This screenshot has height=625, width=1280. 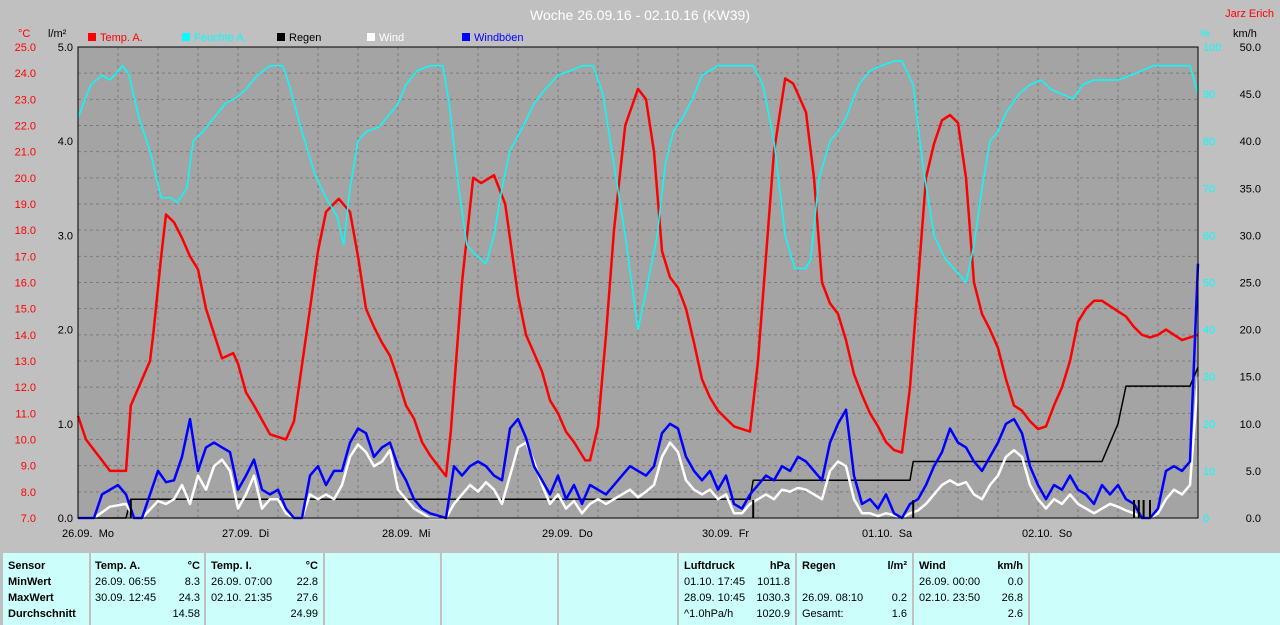 What do you see at coordinates (823, 614) in the screenshot?
I see `rain-total-label: Gesamt:` at bounding box center [823, 614].